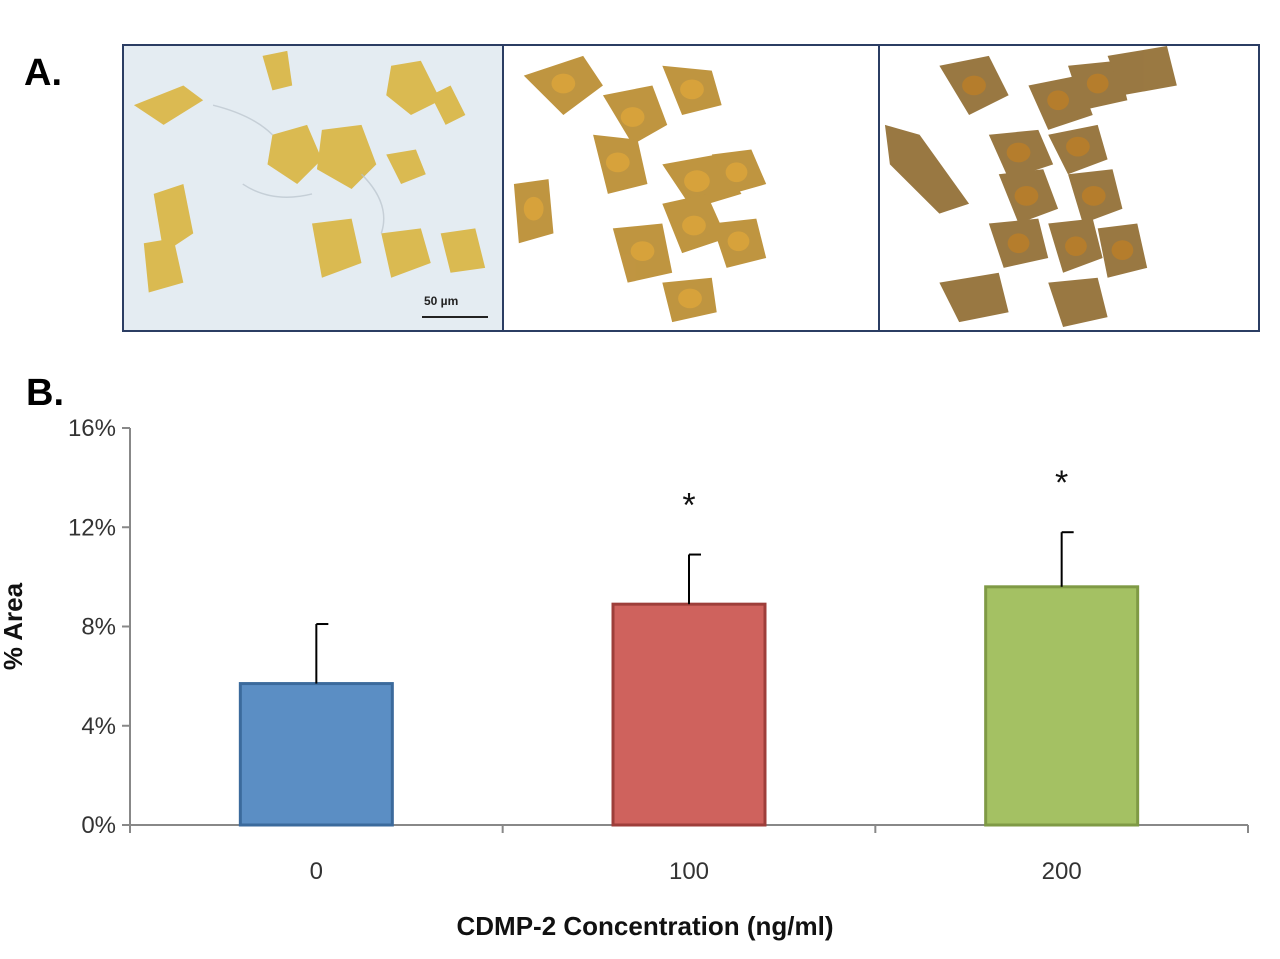 This screenshot has width=1280, height=959. I want to click on scale-bar, so click(455, 317).